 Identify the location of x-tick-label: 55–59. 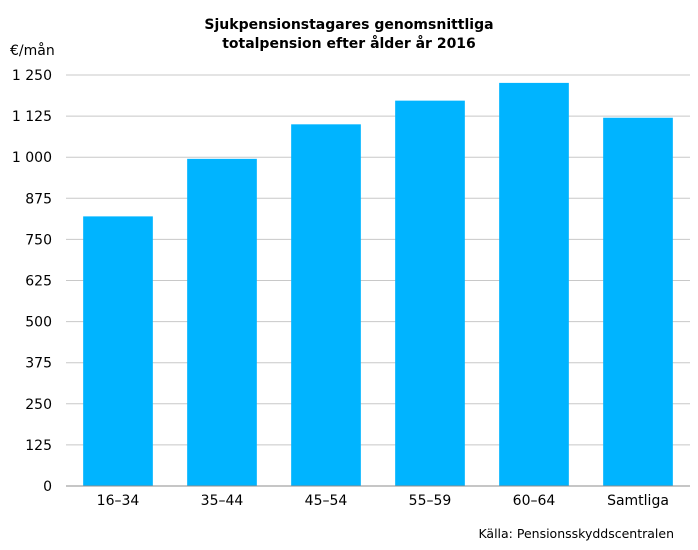
(430, 501).